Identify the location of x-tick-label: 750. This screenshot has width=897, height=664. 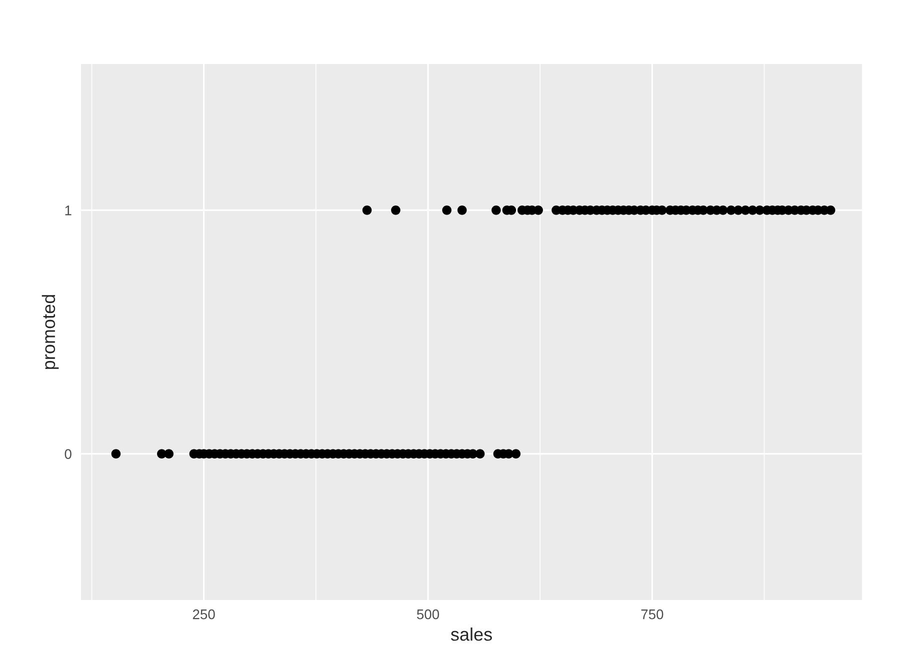
(652, 614).